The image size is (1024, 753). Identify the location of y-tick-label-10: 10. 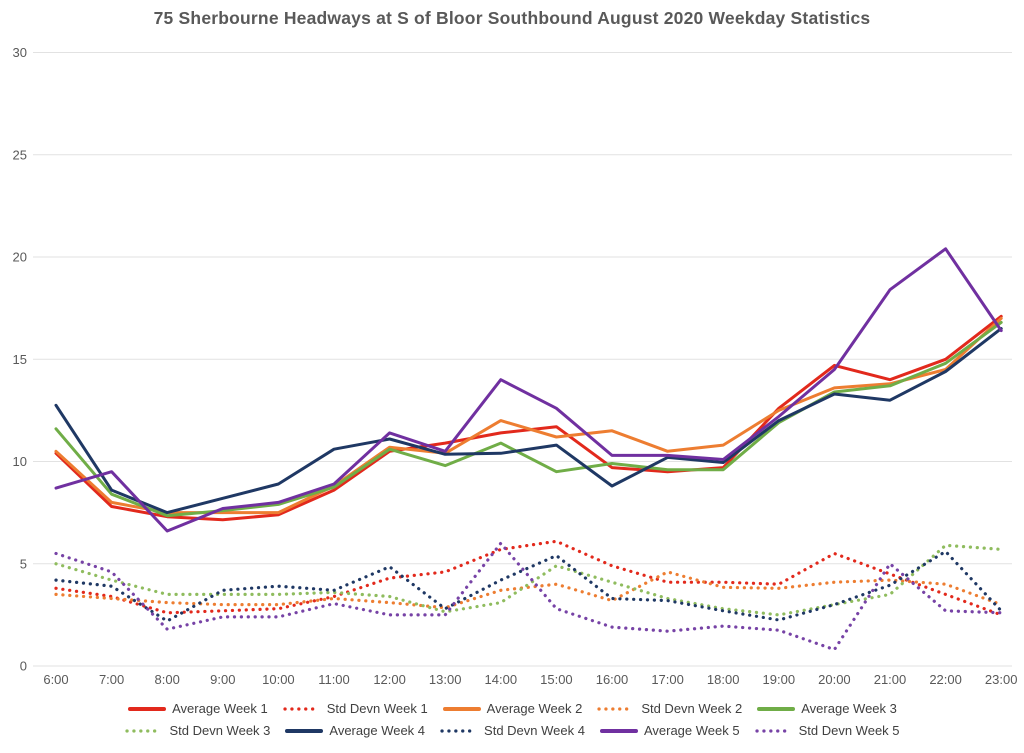
(20, 461).